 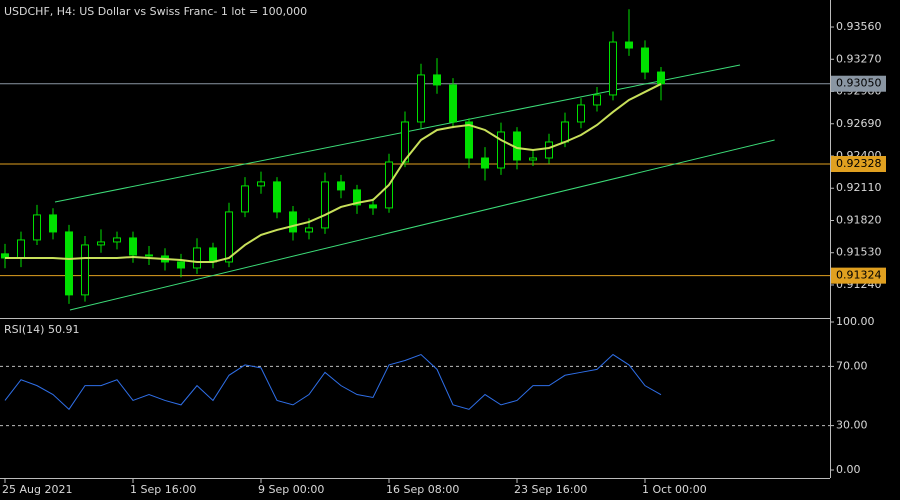 What do you see at coordinates (37, 489) in the screenshot?
I see `x-tick-label: 25 Aug 2021` at bounding box center [37, 489].